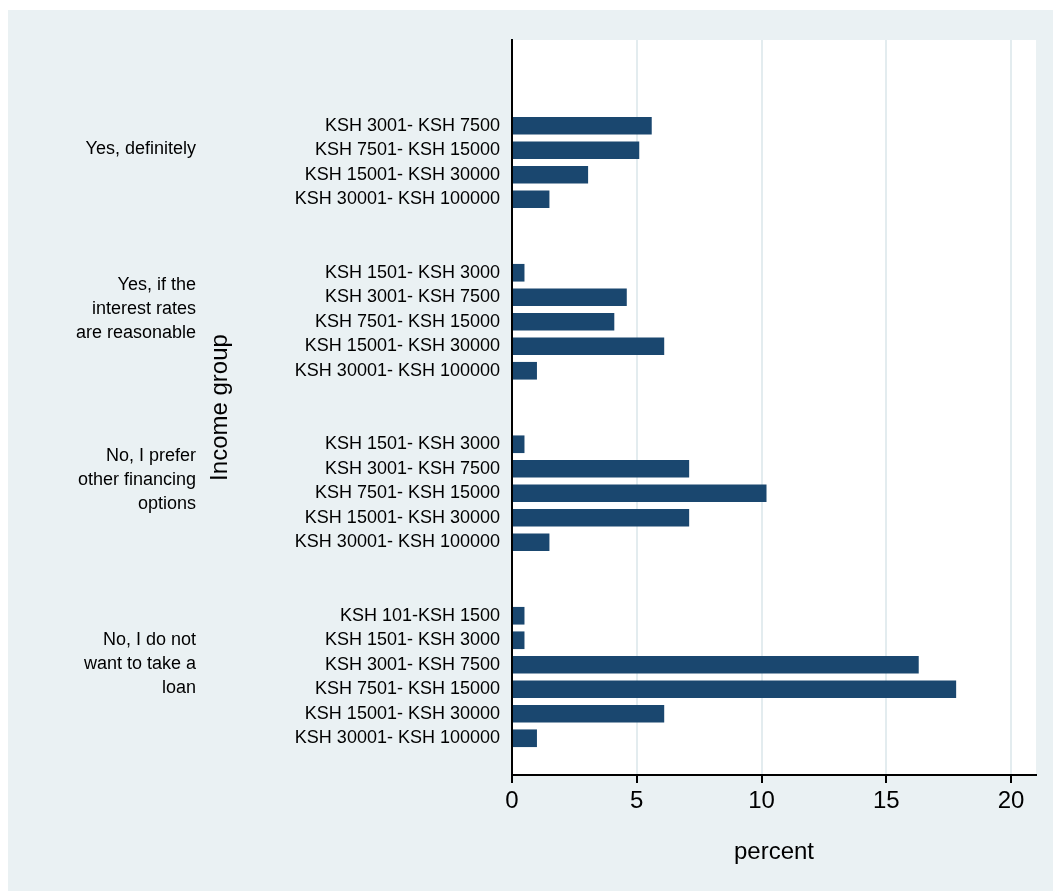 Image resolution: width=1053 pixels, height=891 pixels. What do you see at coordinates (1011, 800) in the screenshot?
I see `x-tick-label: 20` at bounding box center [1011, 800].